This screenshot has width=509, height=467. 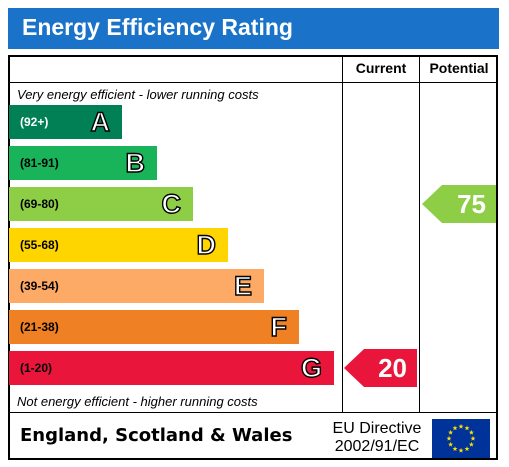 I want to click on band-range-label: (39-54), so click(x=39, y=286).